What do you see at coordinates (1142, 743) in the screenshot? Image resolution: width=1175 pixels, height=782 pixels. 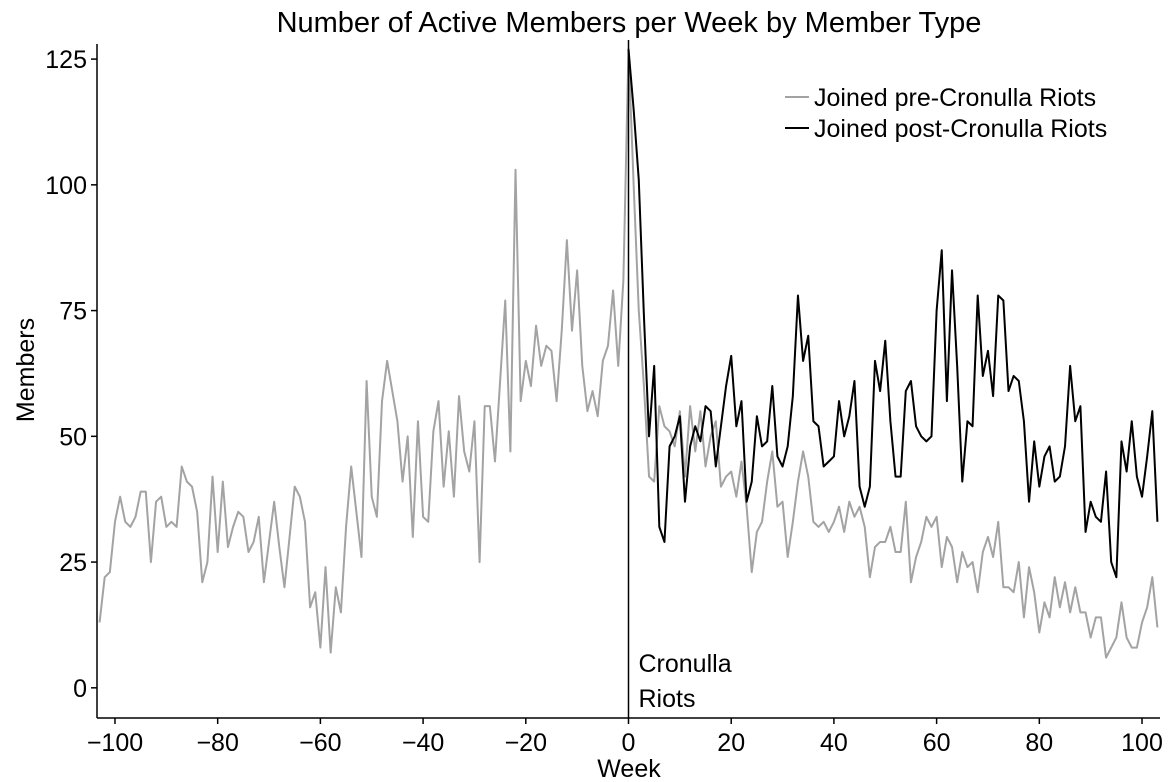 I see `x-tick-label: 100` at bounding box center [1142, 743].